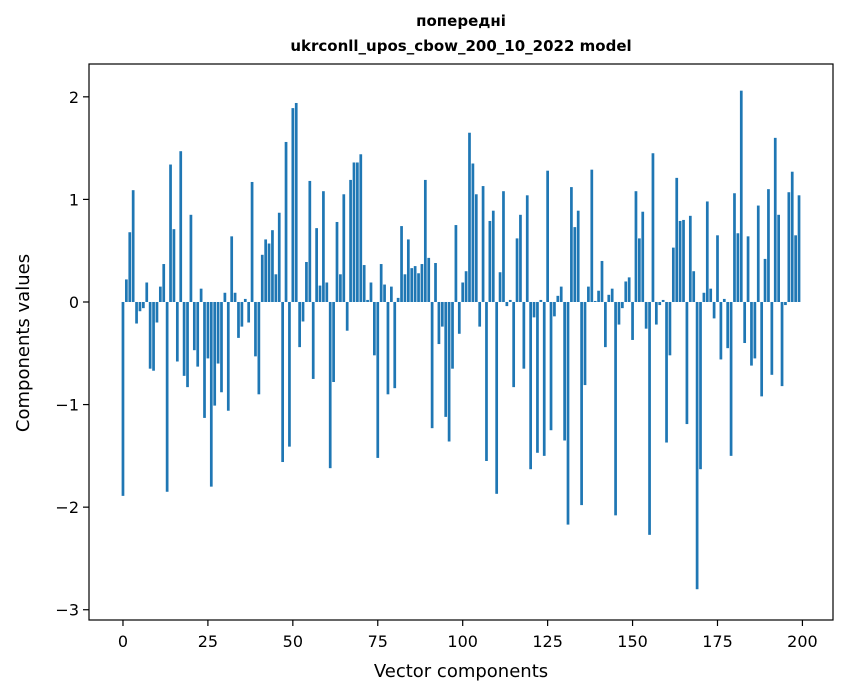  What do you see at coordinates (632, 641) in the screenshot?
I see `x-tick-label: 150` at bounding box center [632, 641].